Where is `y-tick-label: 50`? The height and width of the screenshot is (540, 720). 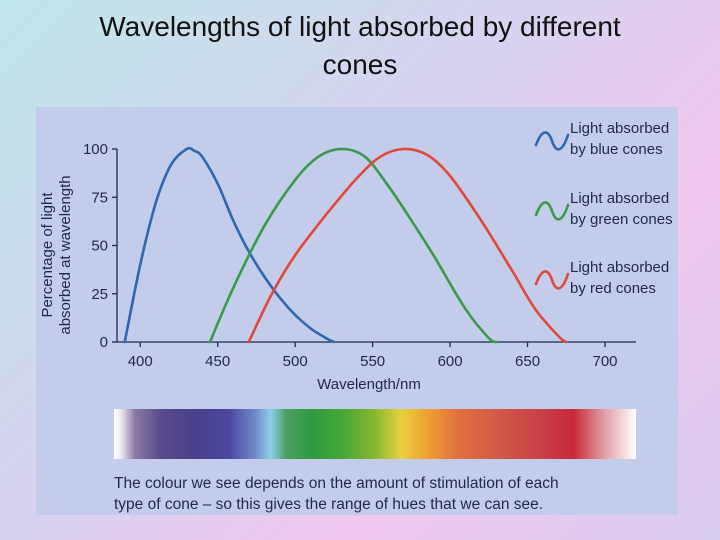 y-tick-label: 50 is located at coordinates (99, 246).